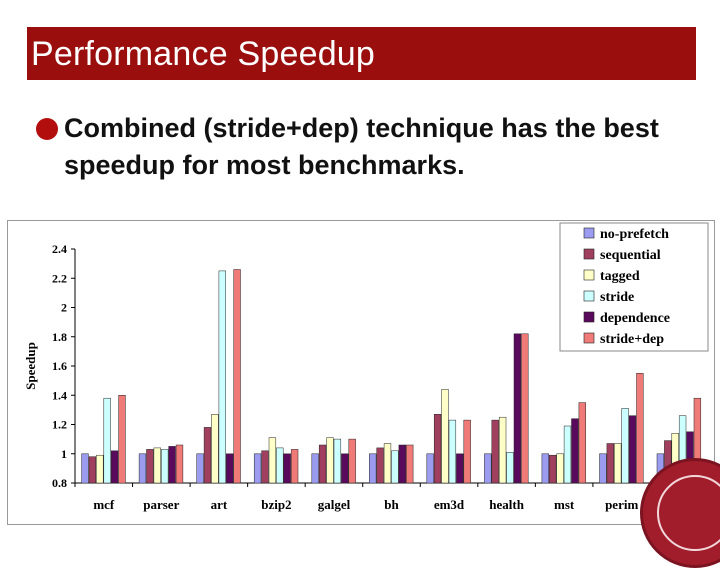  Describe the element at coordinates (352, 461) in the screenshot. I see `bar-stride+dep-galgel` at that location.